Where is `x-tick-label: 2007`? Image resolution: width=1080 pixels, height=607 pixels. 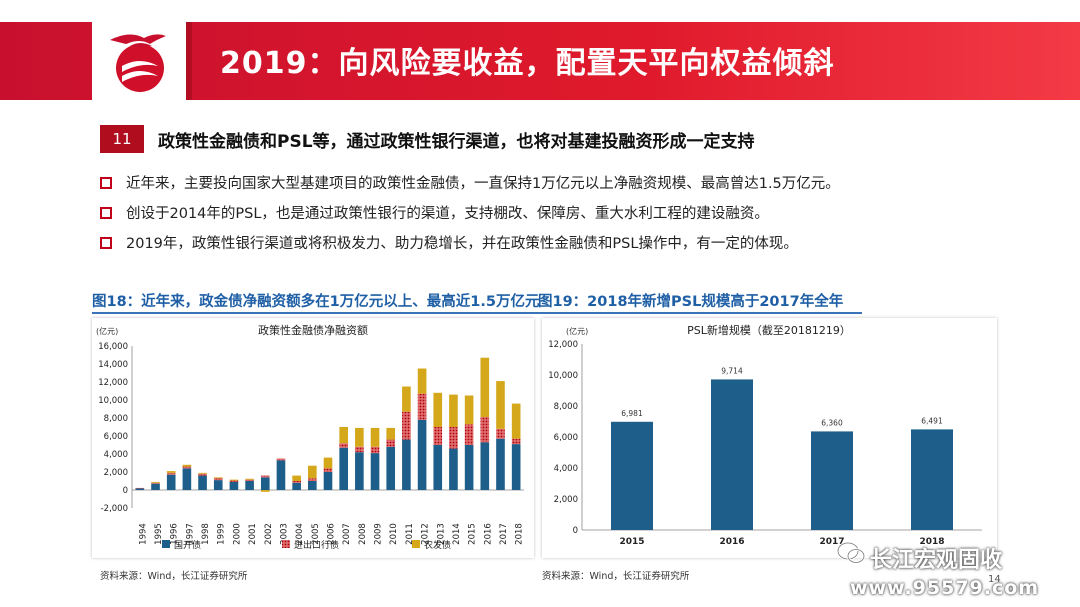 x-tick-label: 2007 is located at coordinates (347, 534).